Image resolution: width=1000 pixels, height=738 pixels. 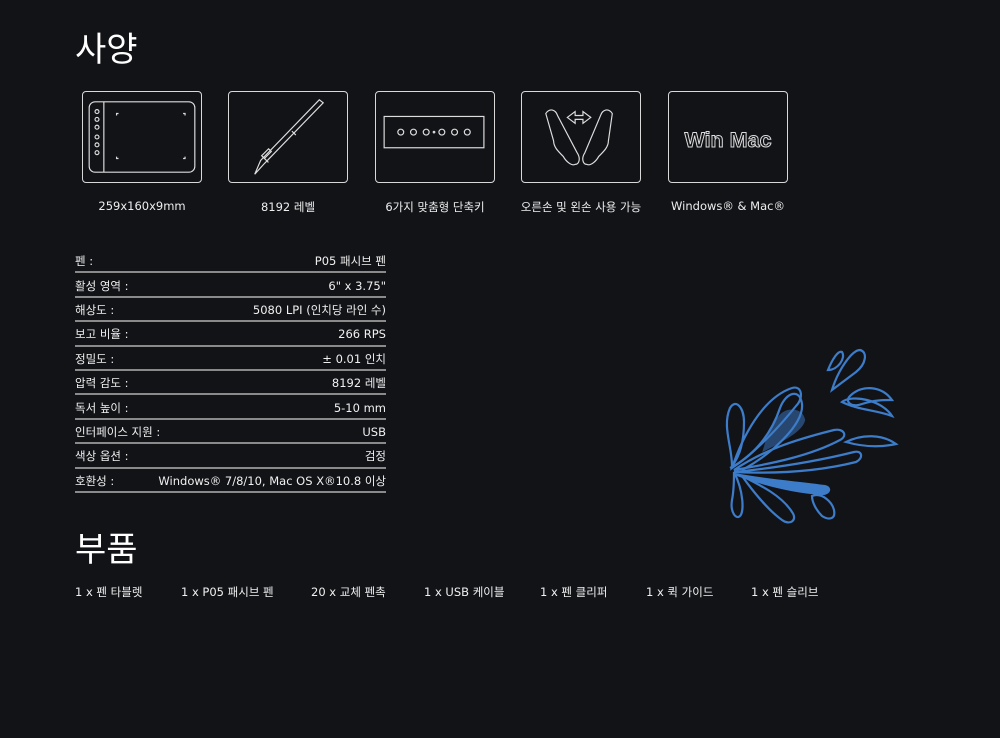 I want to click on spec-value: 5-10 mm, so click(x=359, y=407).